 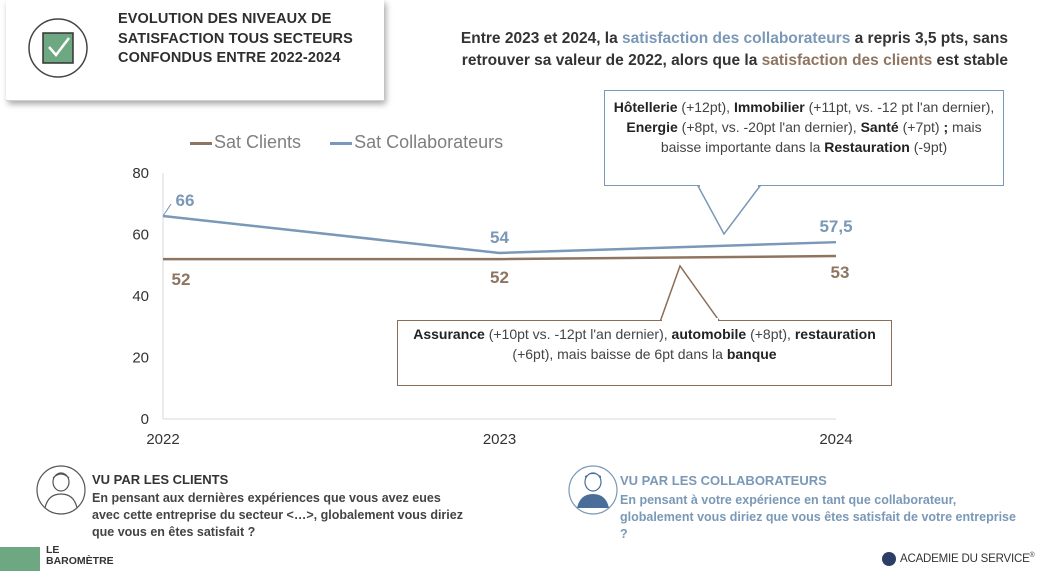 What do you see at coordinates (593, 490) in the screenshot?
I see `collaborator-avatar-icon` at bounding box center [593, 490].